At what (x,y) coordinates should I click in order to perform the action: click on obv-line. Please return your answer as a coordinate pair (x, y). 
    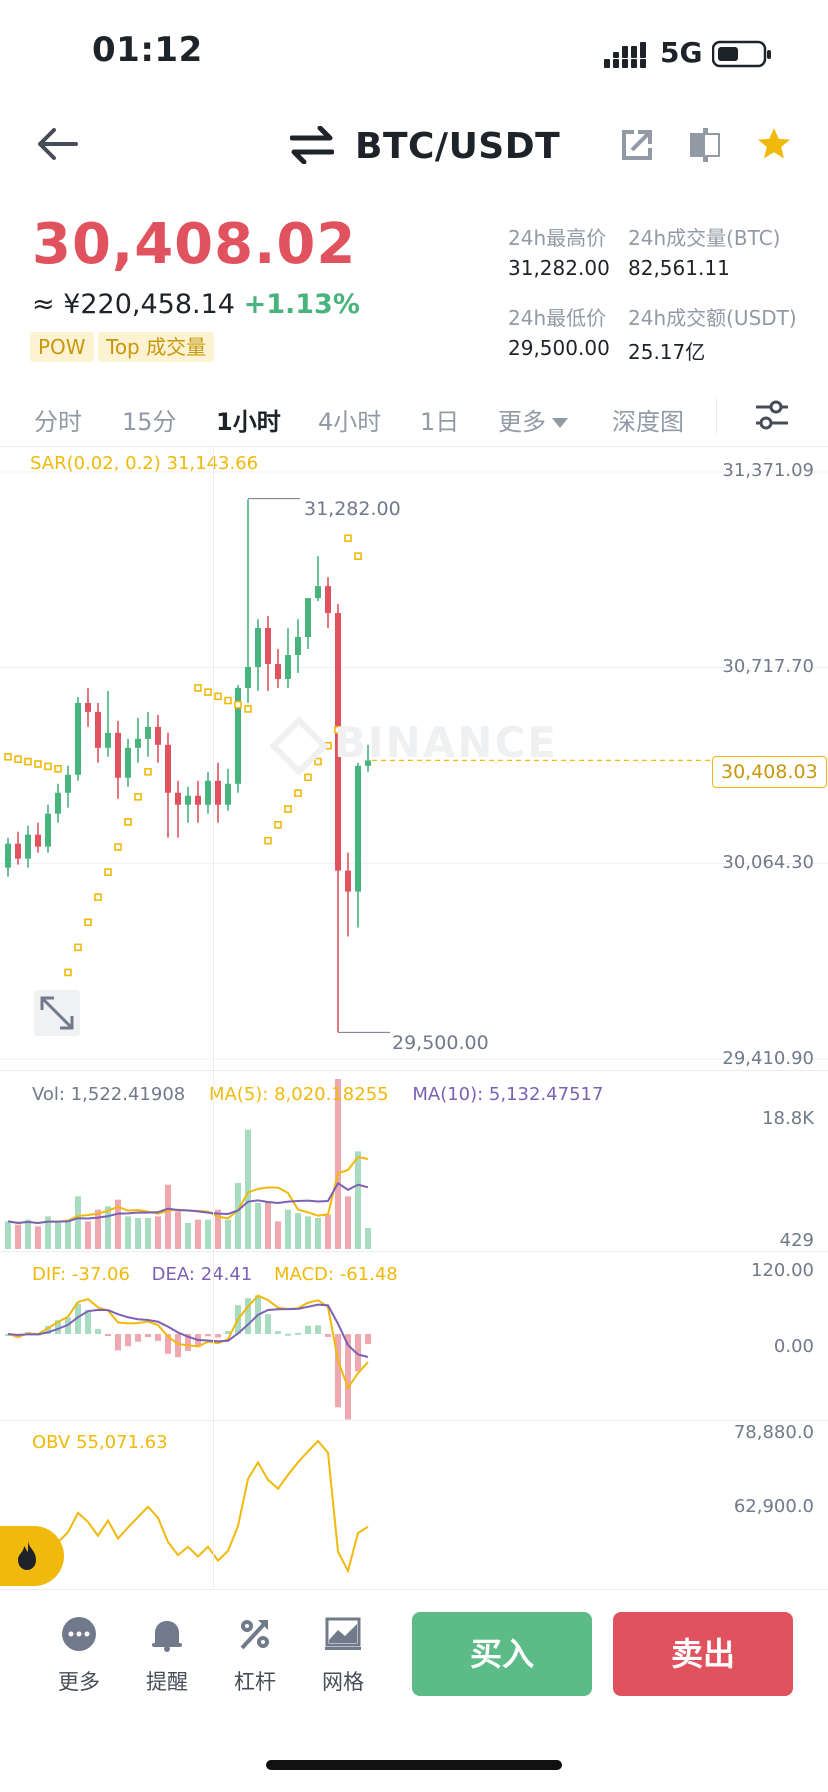
    Looking at the image, I should click on (188, 1506).